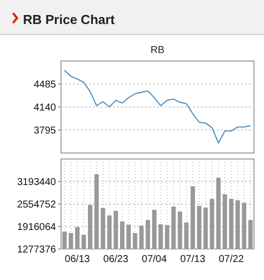  I want to click on chart-subtitle: RB, so click(157, 50).